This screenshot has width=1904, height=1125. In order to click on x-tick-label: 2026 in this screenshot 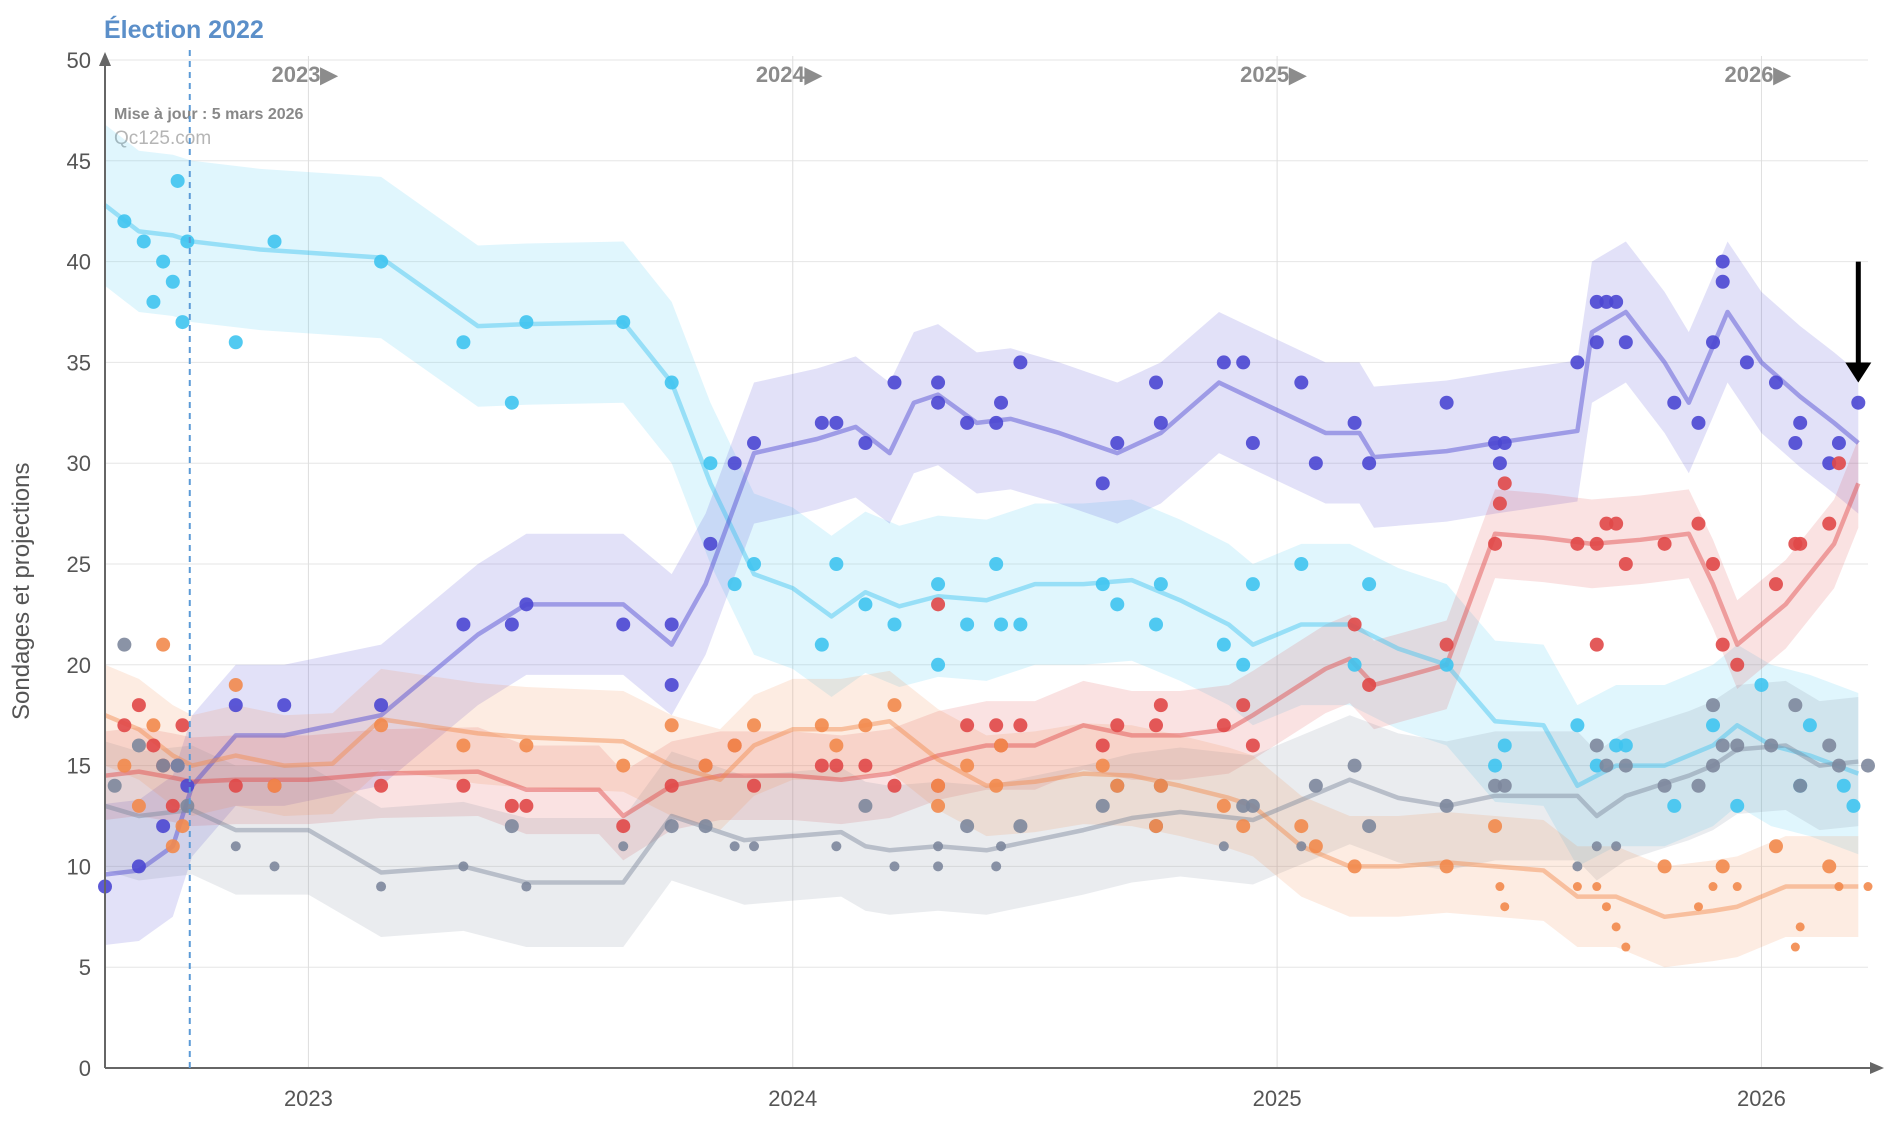, I will do `click(1761, 1098)`.